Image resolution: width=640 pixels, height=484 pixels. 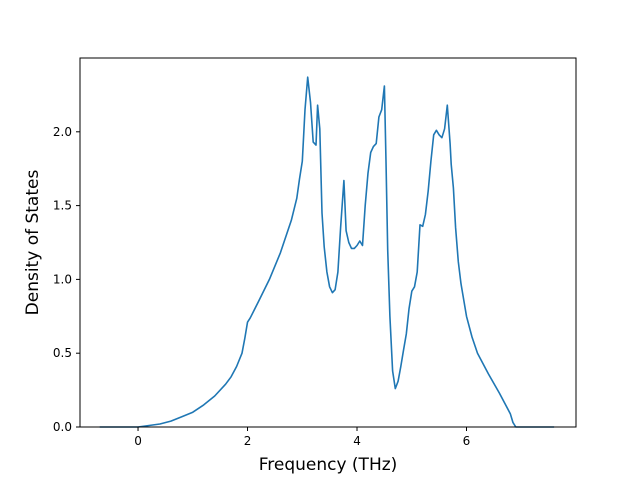 What do you see at coordinates (467, 441) in the screenshot?
I see `x-tick-label: 6` at bounding box center [467, 441].